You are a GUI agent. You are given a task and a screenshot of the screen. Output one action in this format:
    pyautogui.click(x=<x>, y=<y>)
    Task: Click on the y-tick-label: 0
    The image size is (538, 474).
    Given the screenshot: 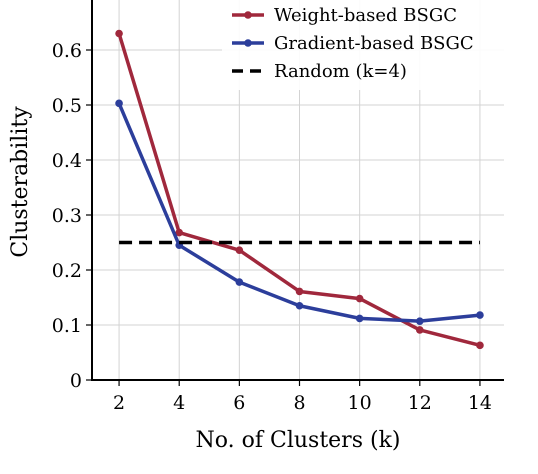 What is the action you would take?
    pyautogui.click(x=76, y=381)
    